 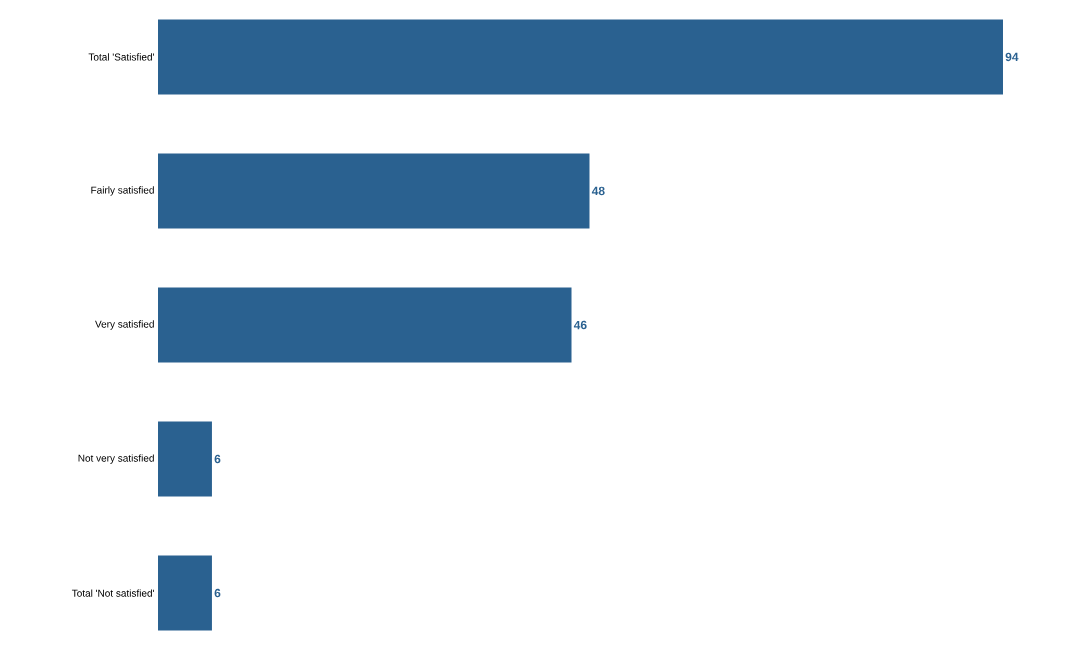 What do you see at coordinates (116, 459) in the screenshot?
I see `y-tick-label: Not very satisfied` at bounding box center [116, 459].